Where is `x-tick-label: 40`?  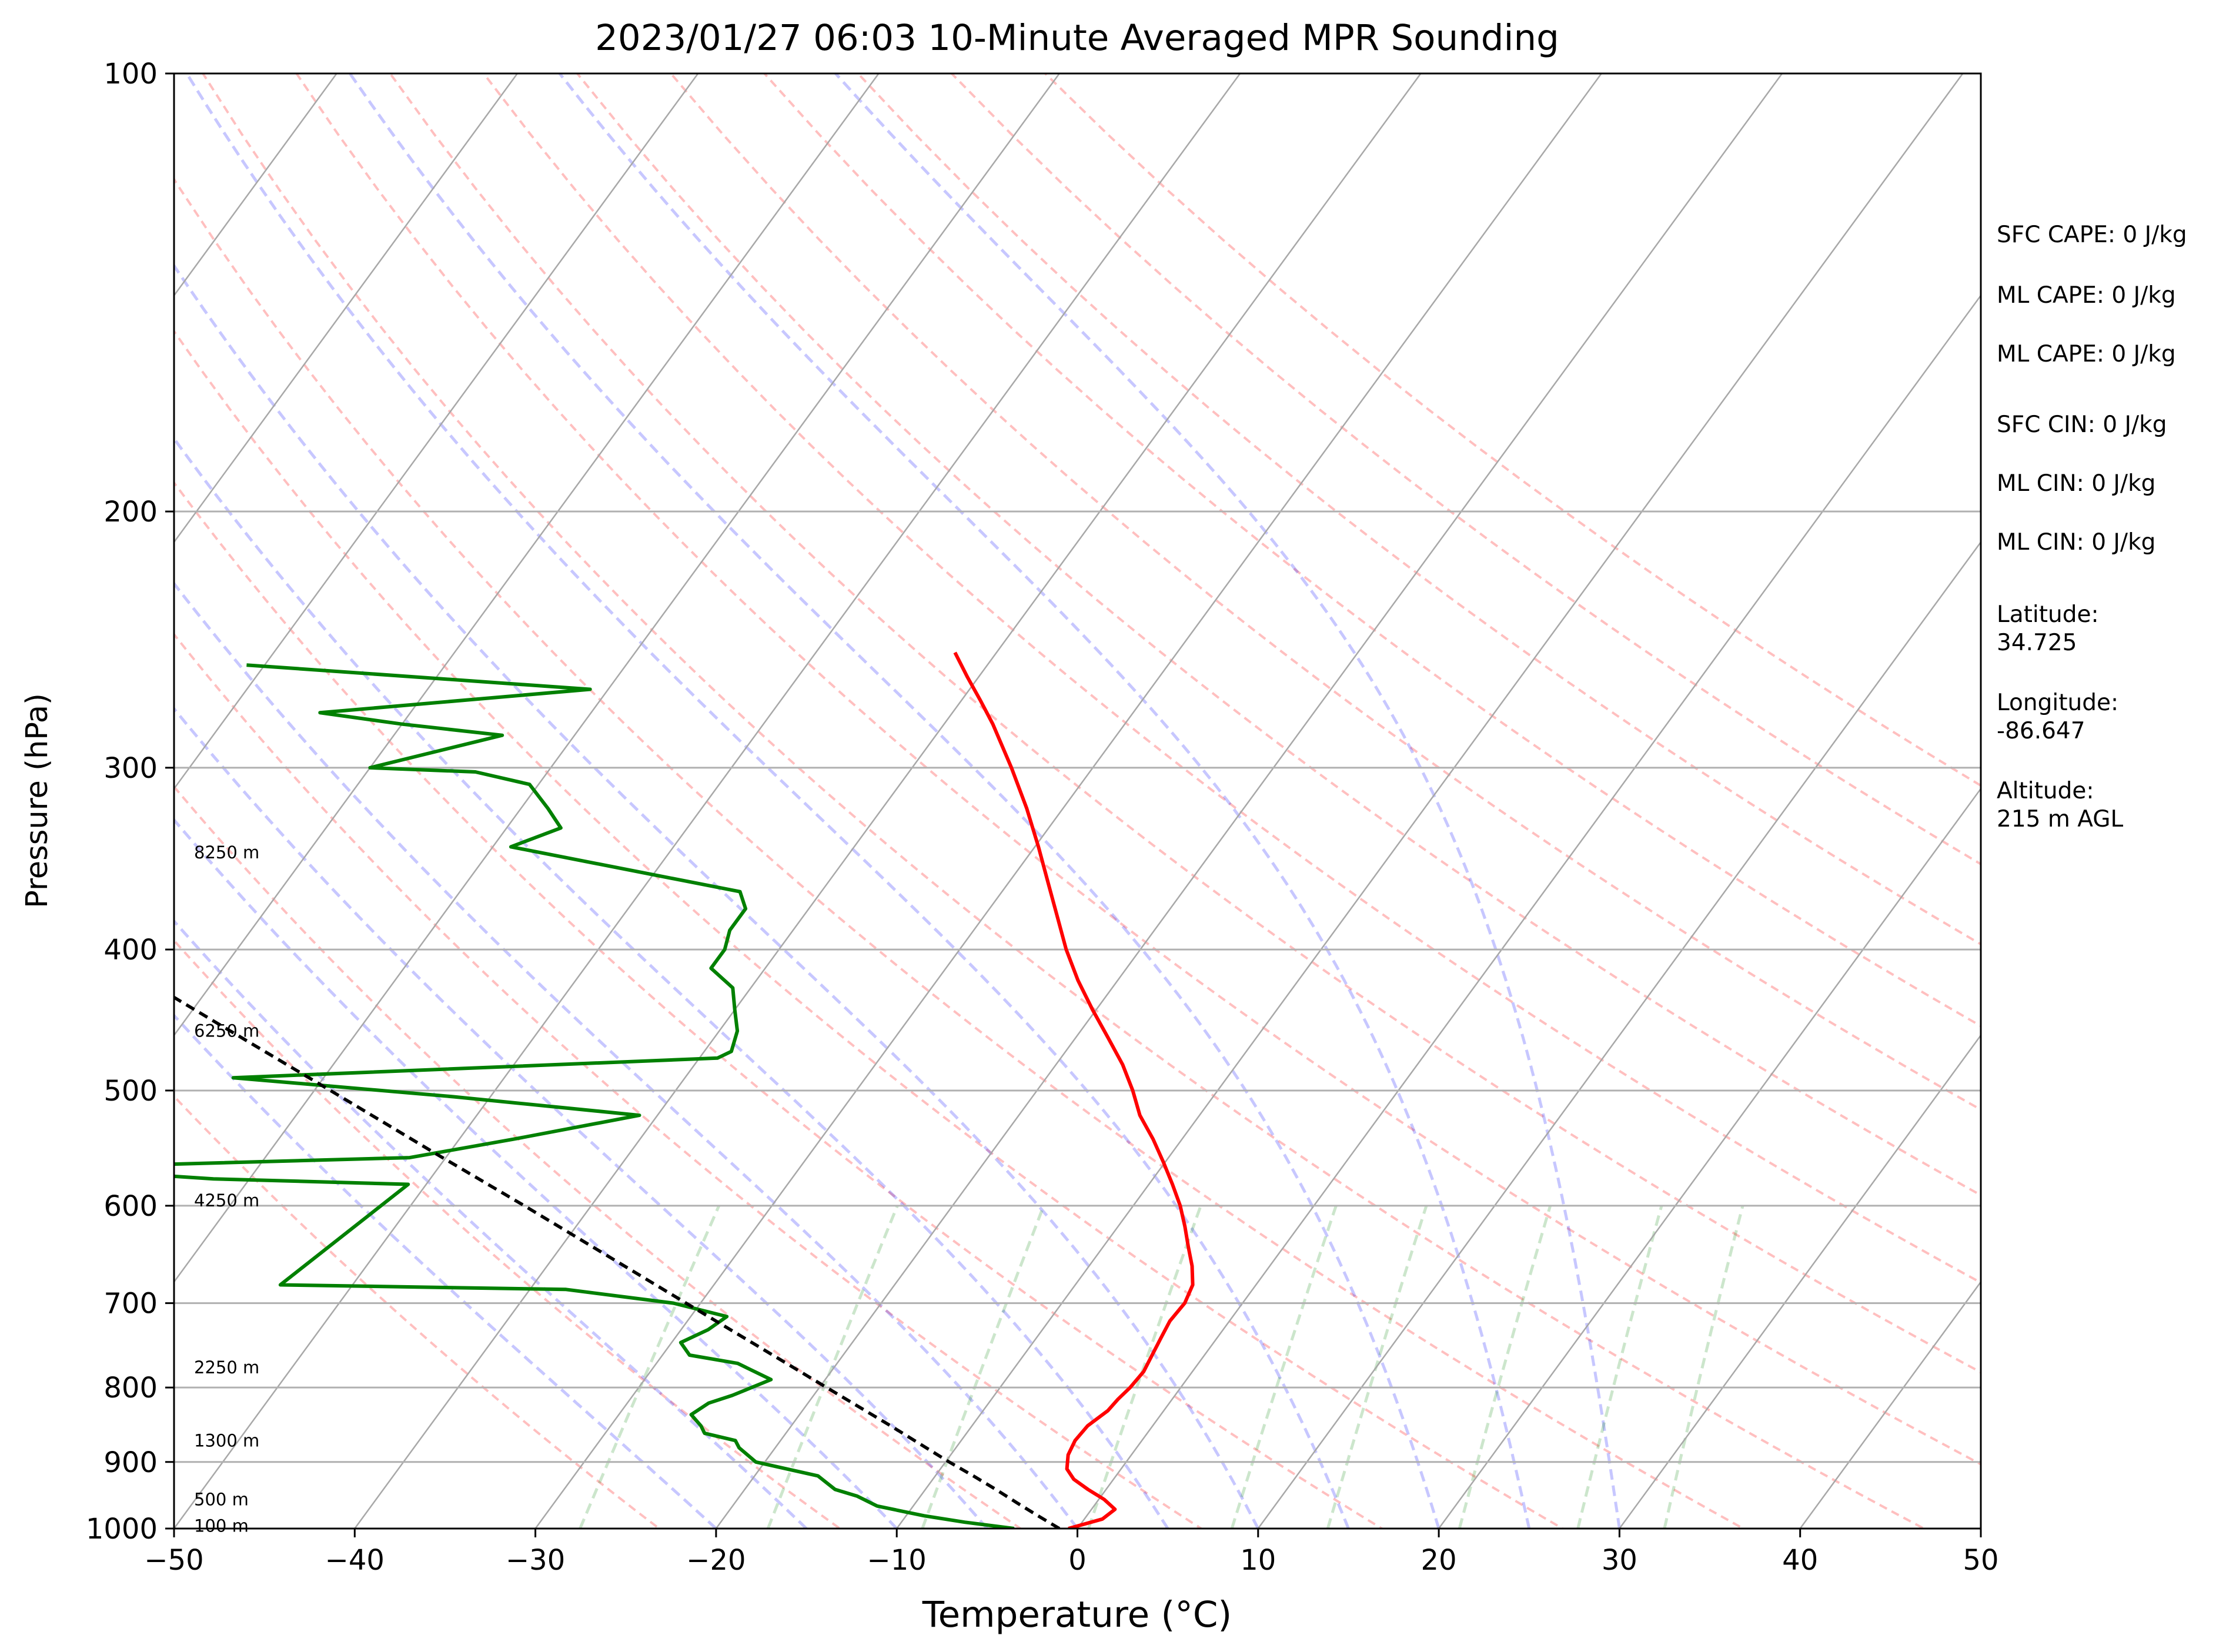 x-tick-label: 40 is located at coordinates (1800, 1560).